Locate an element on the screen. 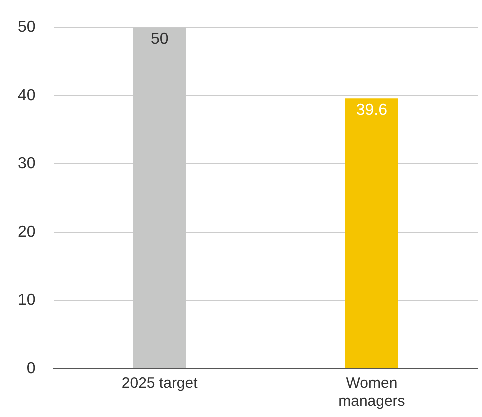 Image resolution: width=482 pixels, height=417 pixels. y-tick-label: 10 is located at coordinates (27, 301).